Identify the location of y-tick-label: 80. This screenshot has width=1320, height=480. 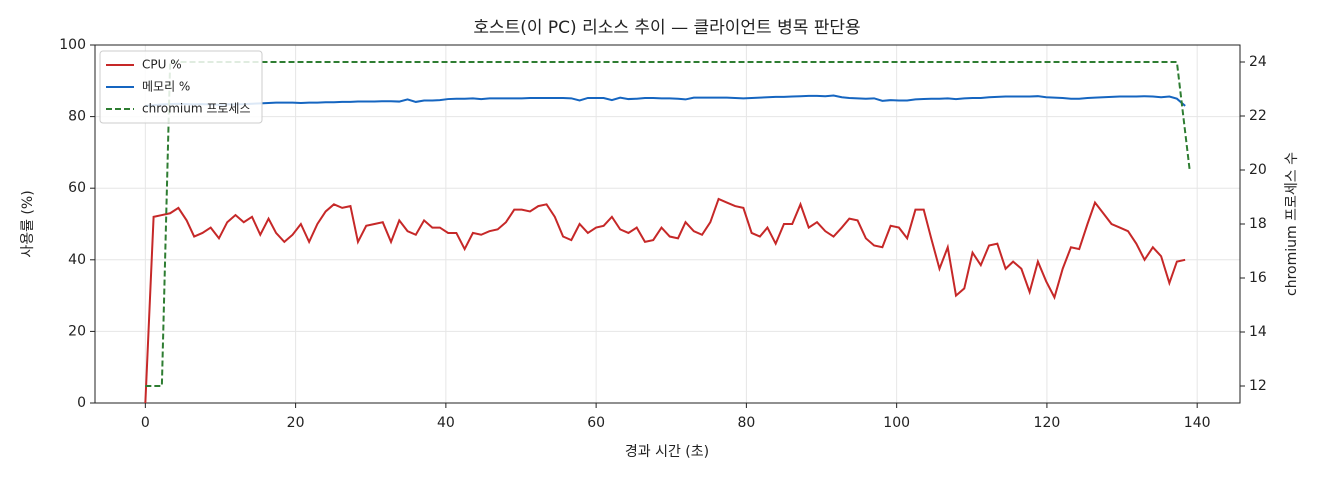
(77, 117).